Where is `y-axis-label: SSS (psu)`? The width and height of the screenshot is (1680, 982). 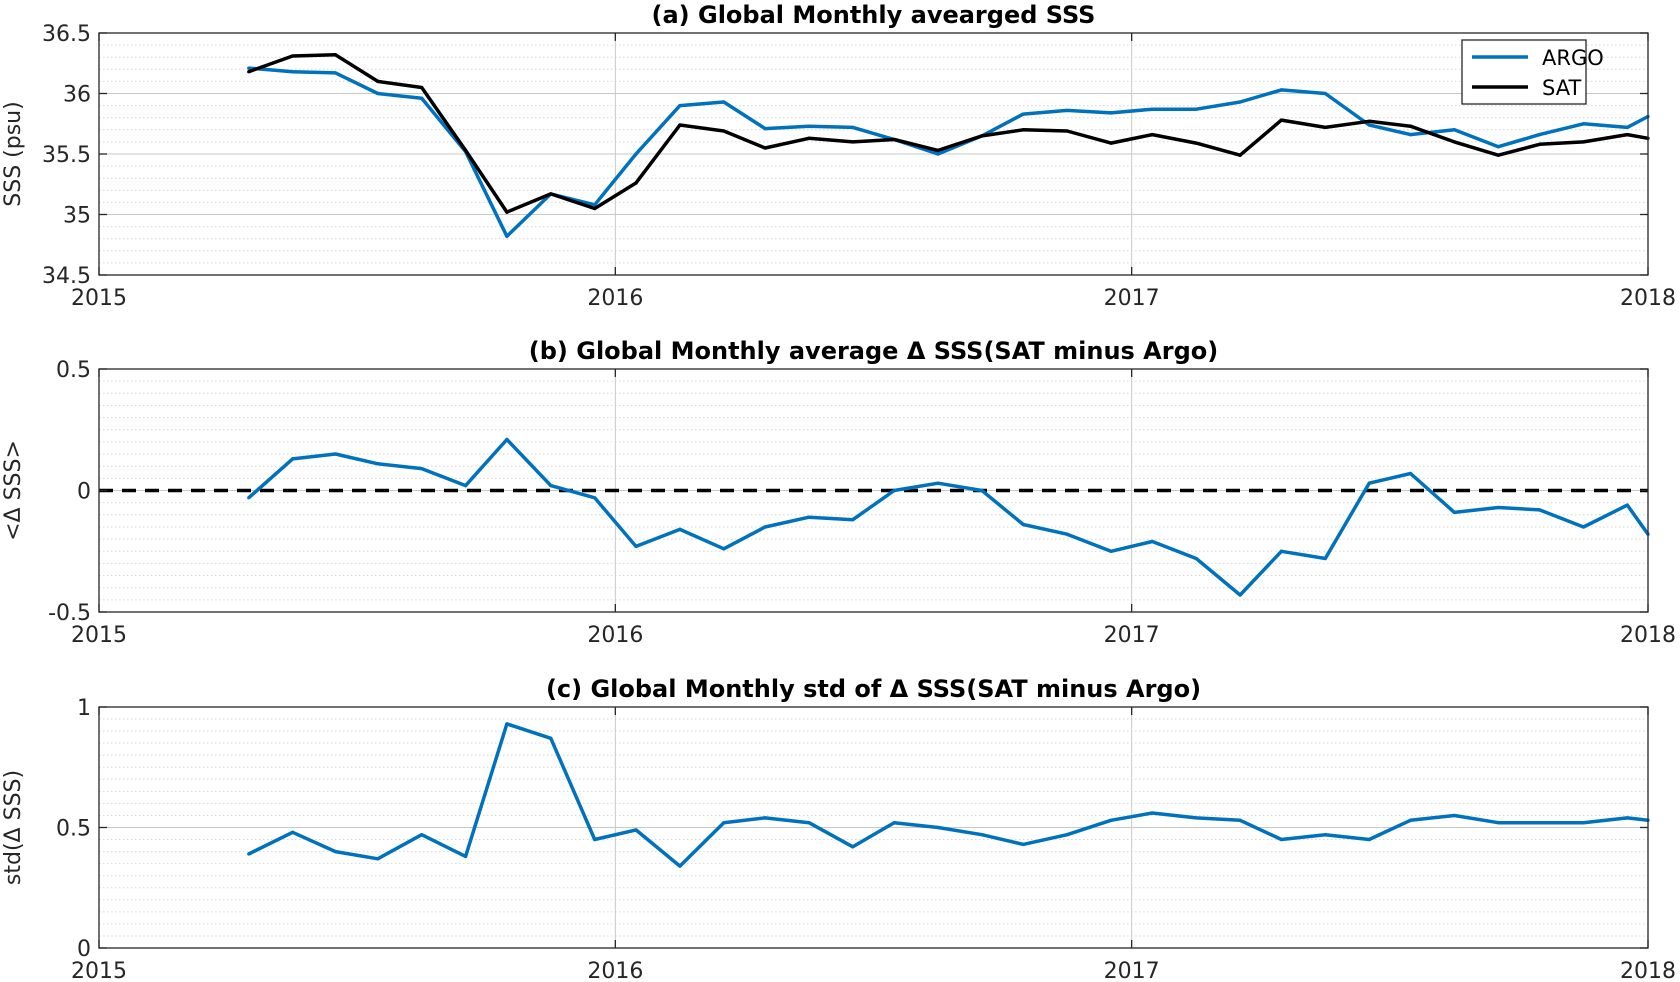
y-axis-label: SSS (psu) is located at coordinates (13, 153).